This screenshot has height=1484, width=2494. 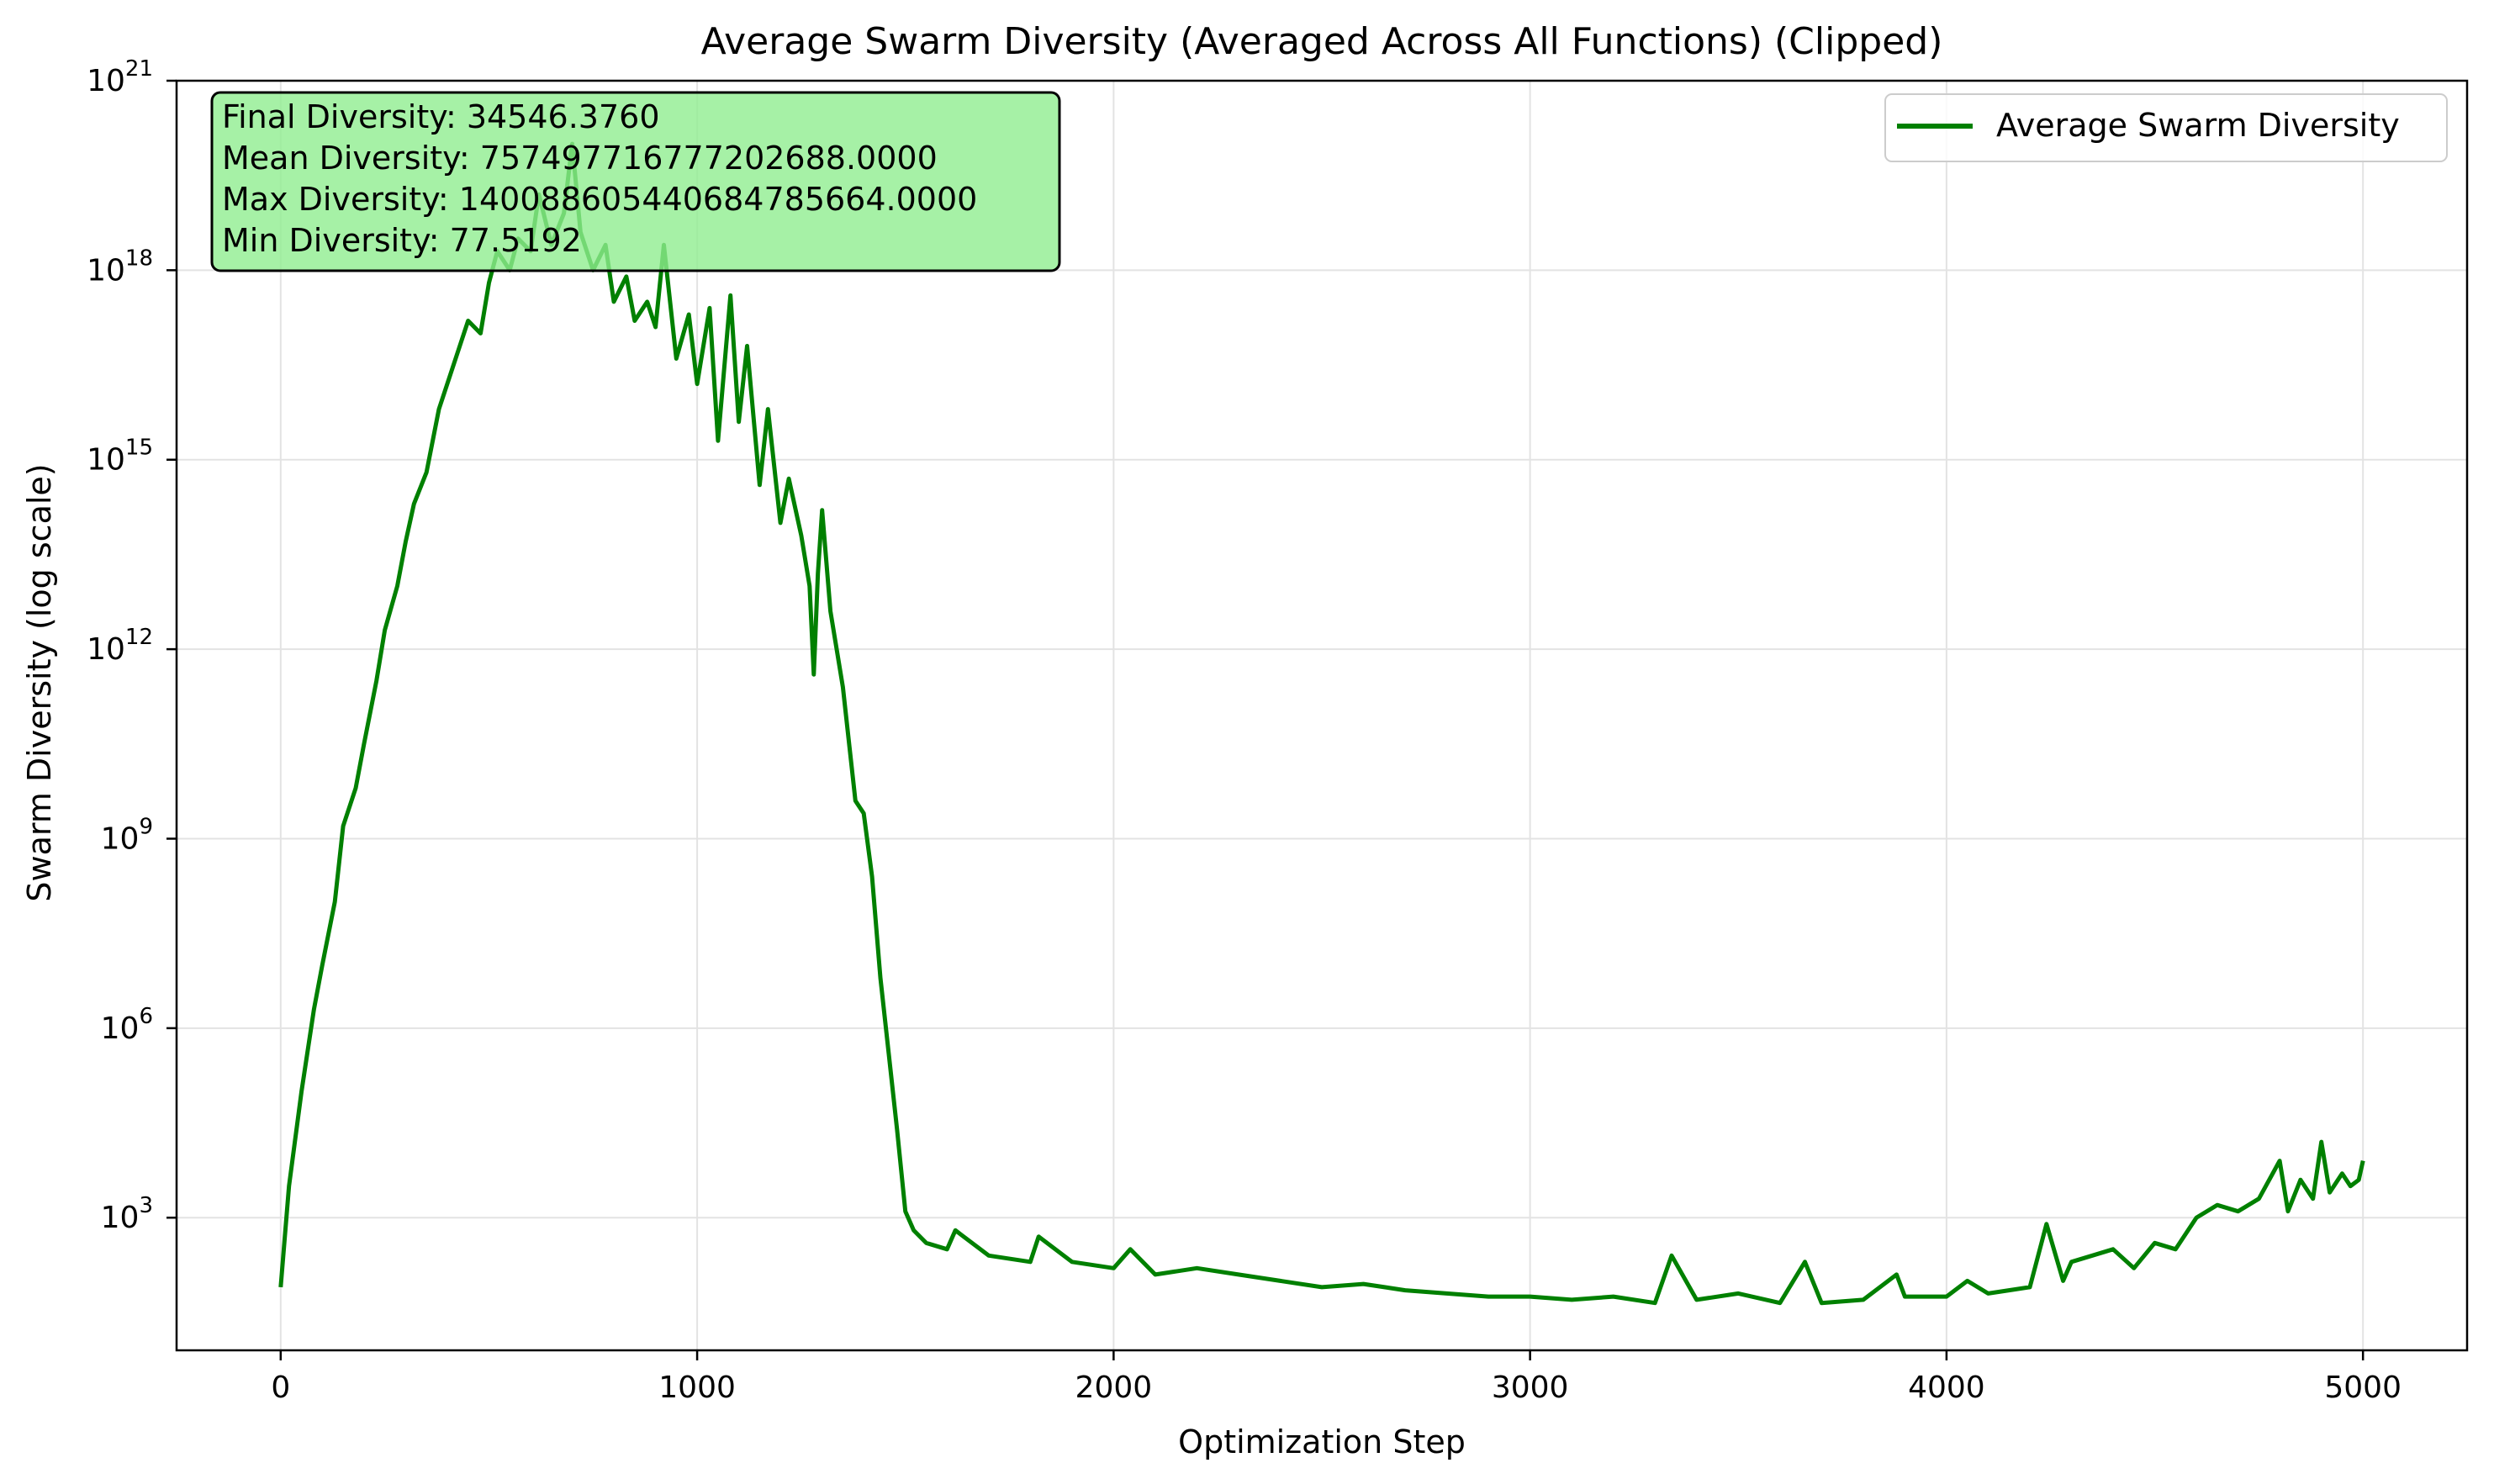 I want to click on y-tick-label: 10¹⁵, so click(x=120, y=457).